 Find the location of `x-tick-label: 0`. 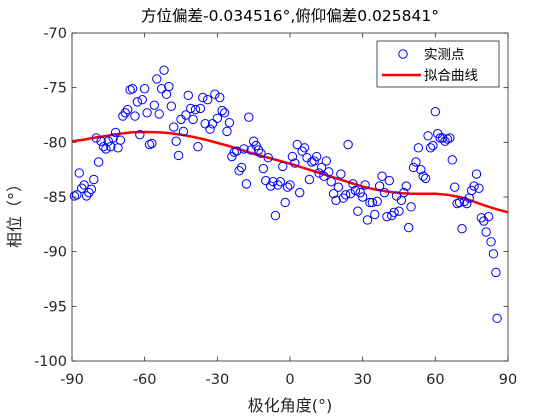

x-tick-label: 0 is located at coordinates (289, 380).